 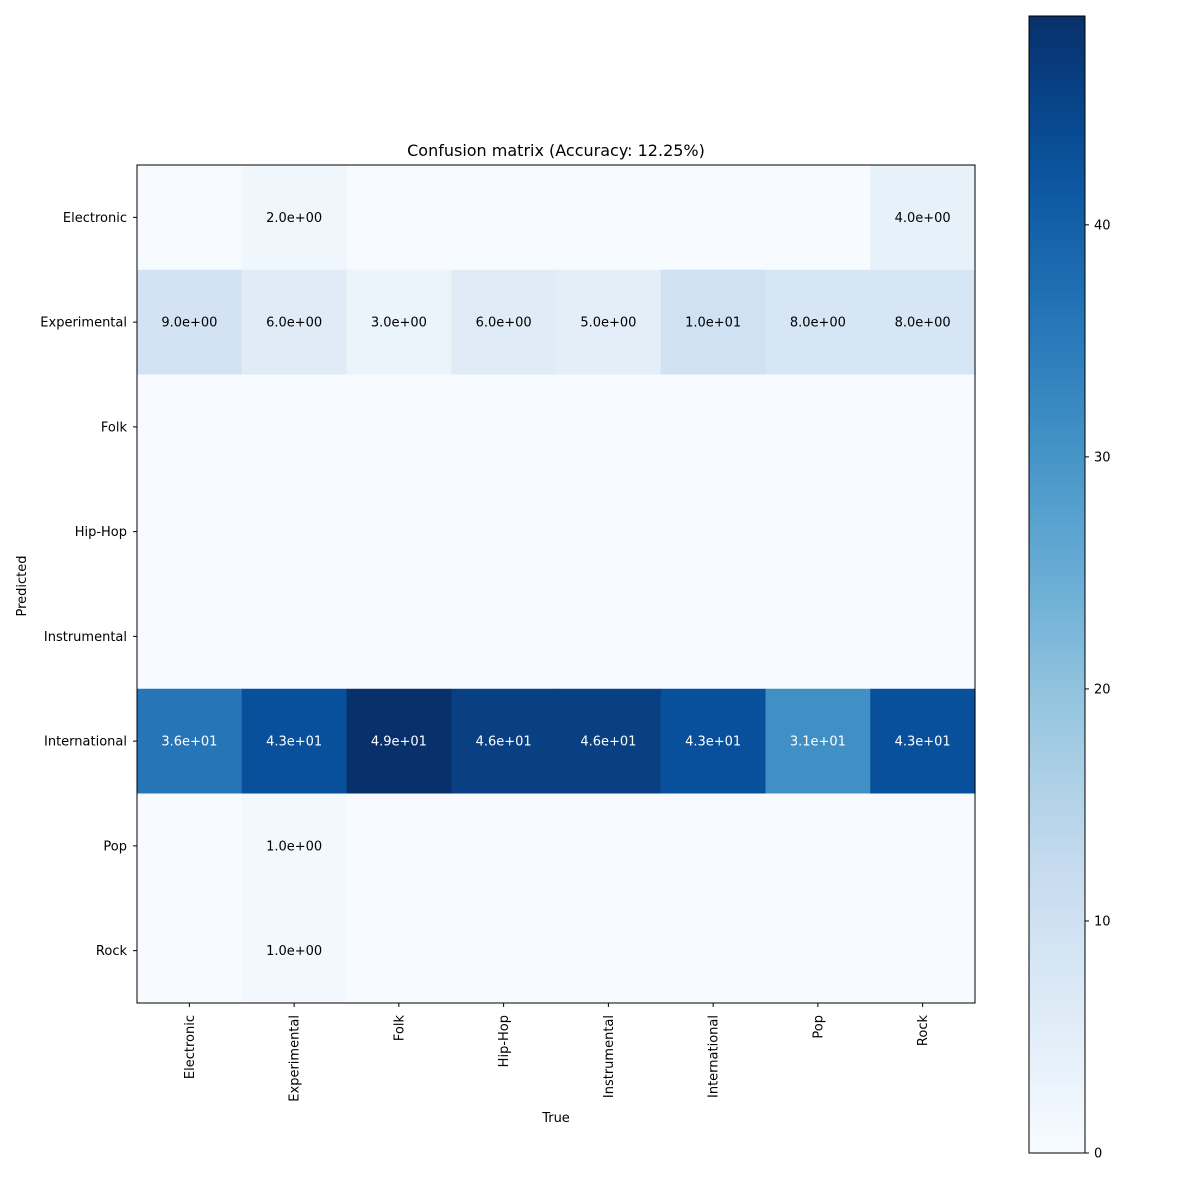 What do you see at coordinates (556, 150) in the screenshot?
I see `chart-title: Confusion matrix (Accuracy: 12.25%)` at bounding box center [556, 150].